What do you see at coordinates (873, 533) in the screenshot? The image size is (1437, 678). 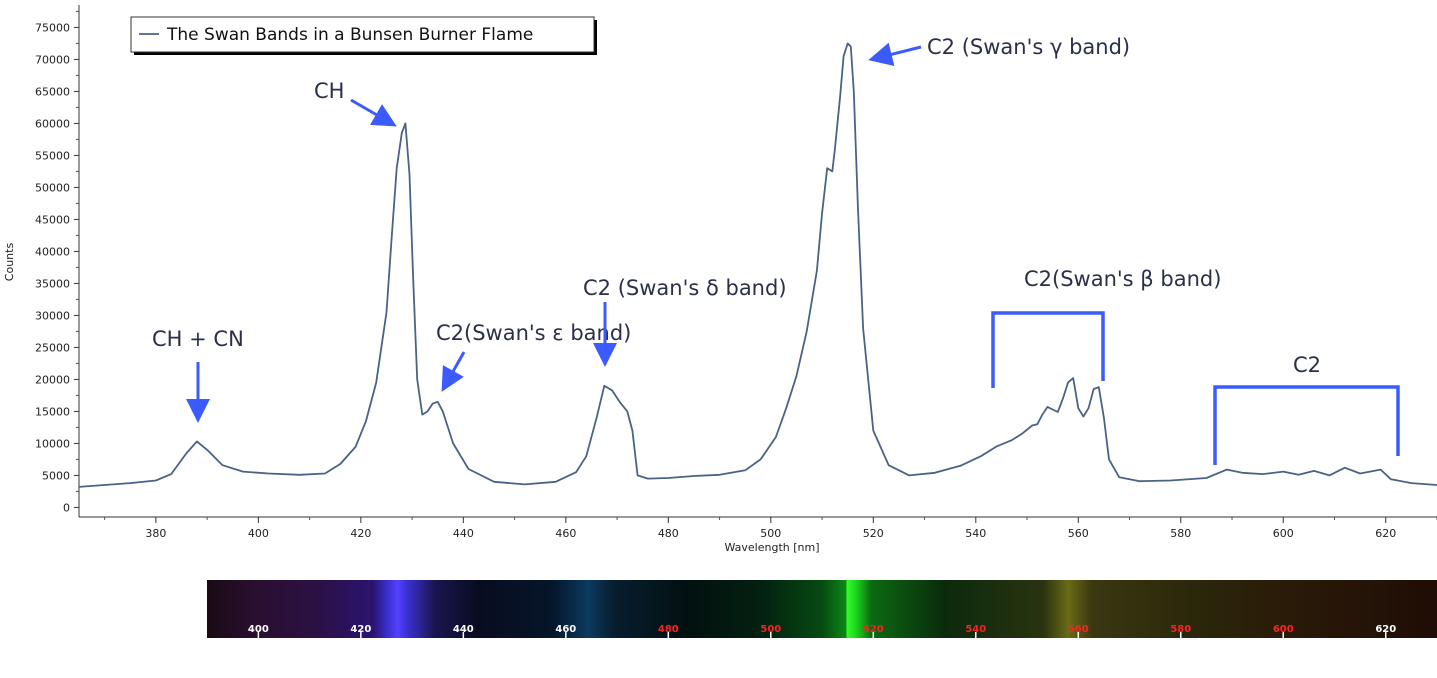 I see `x-tick-label: 520` at bounding box center [873, 533].